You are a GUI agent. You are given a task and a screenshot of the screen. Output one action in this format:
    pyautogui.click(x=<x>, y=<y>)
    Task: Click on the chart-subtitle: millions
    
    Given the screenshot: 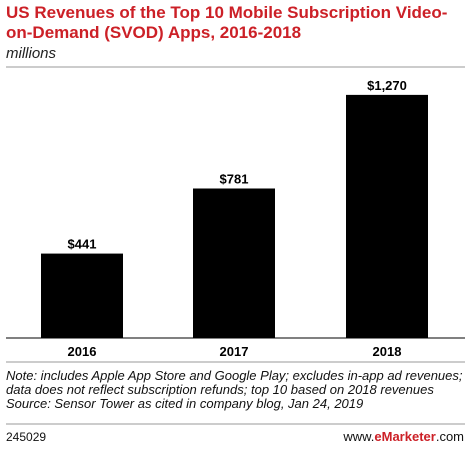 What is the action you would take?
    pyautogui.click(x=31, y=53)
    